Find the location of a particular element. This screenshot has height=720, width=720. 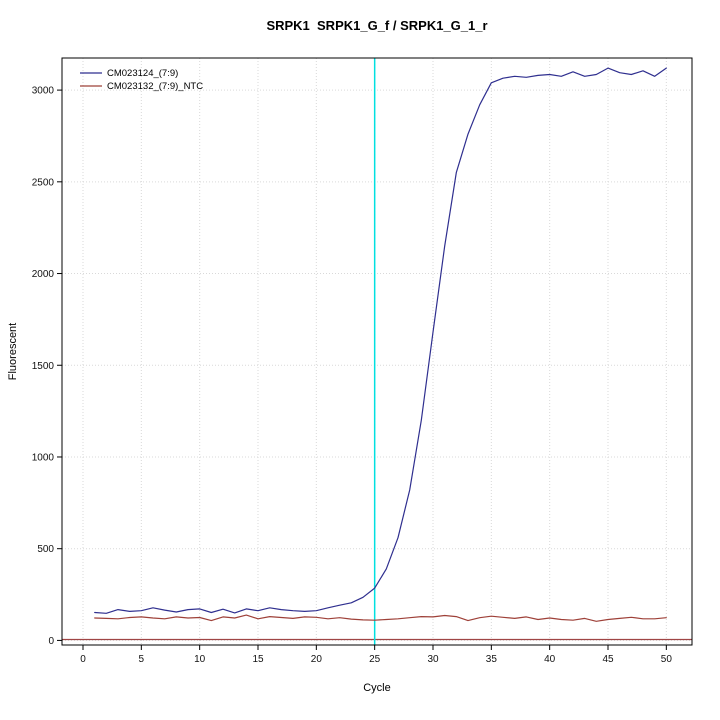

legend: CM023124_(7:9) CM023132_(7:9)_NTC is located at coordinates (141, 80).